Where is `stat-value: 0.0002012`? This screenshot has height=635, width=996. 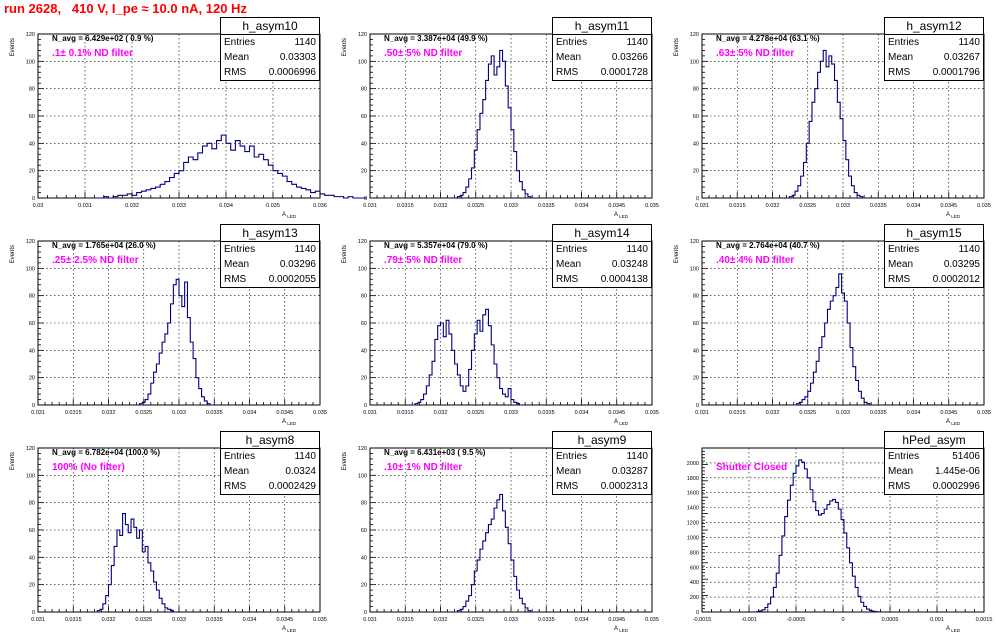
stat-value: 0.0002012 is located at coordinates (956, 279).